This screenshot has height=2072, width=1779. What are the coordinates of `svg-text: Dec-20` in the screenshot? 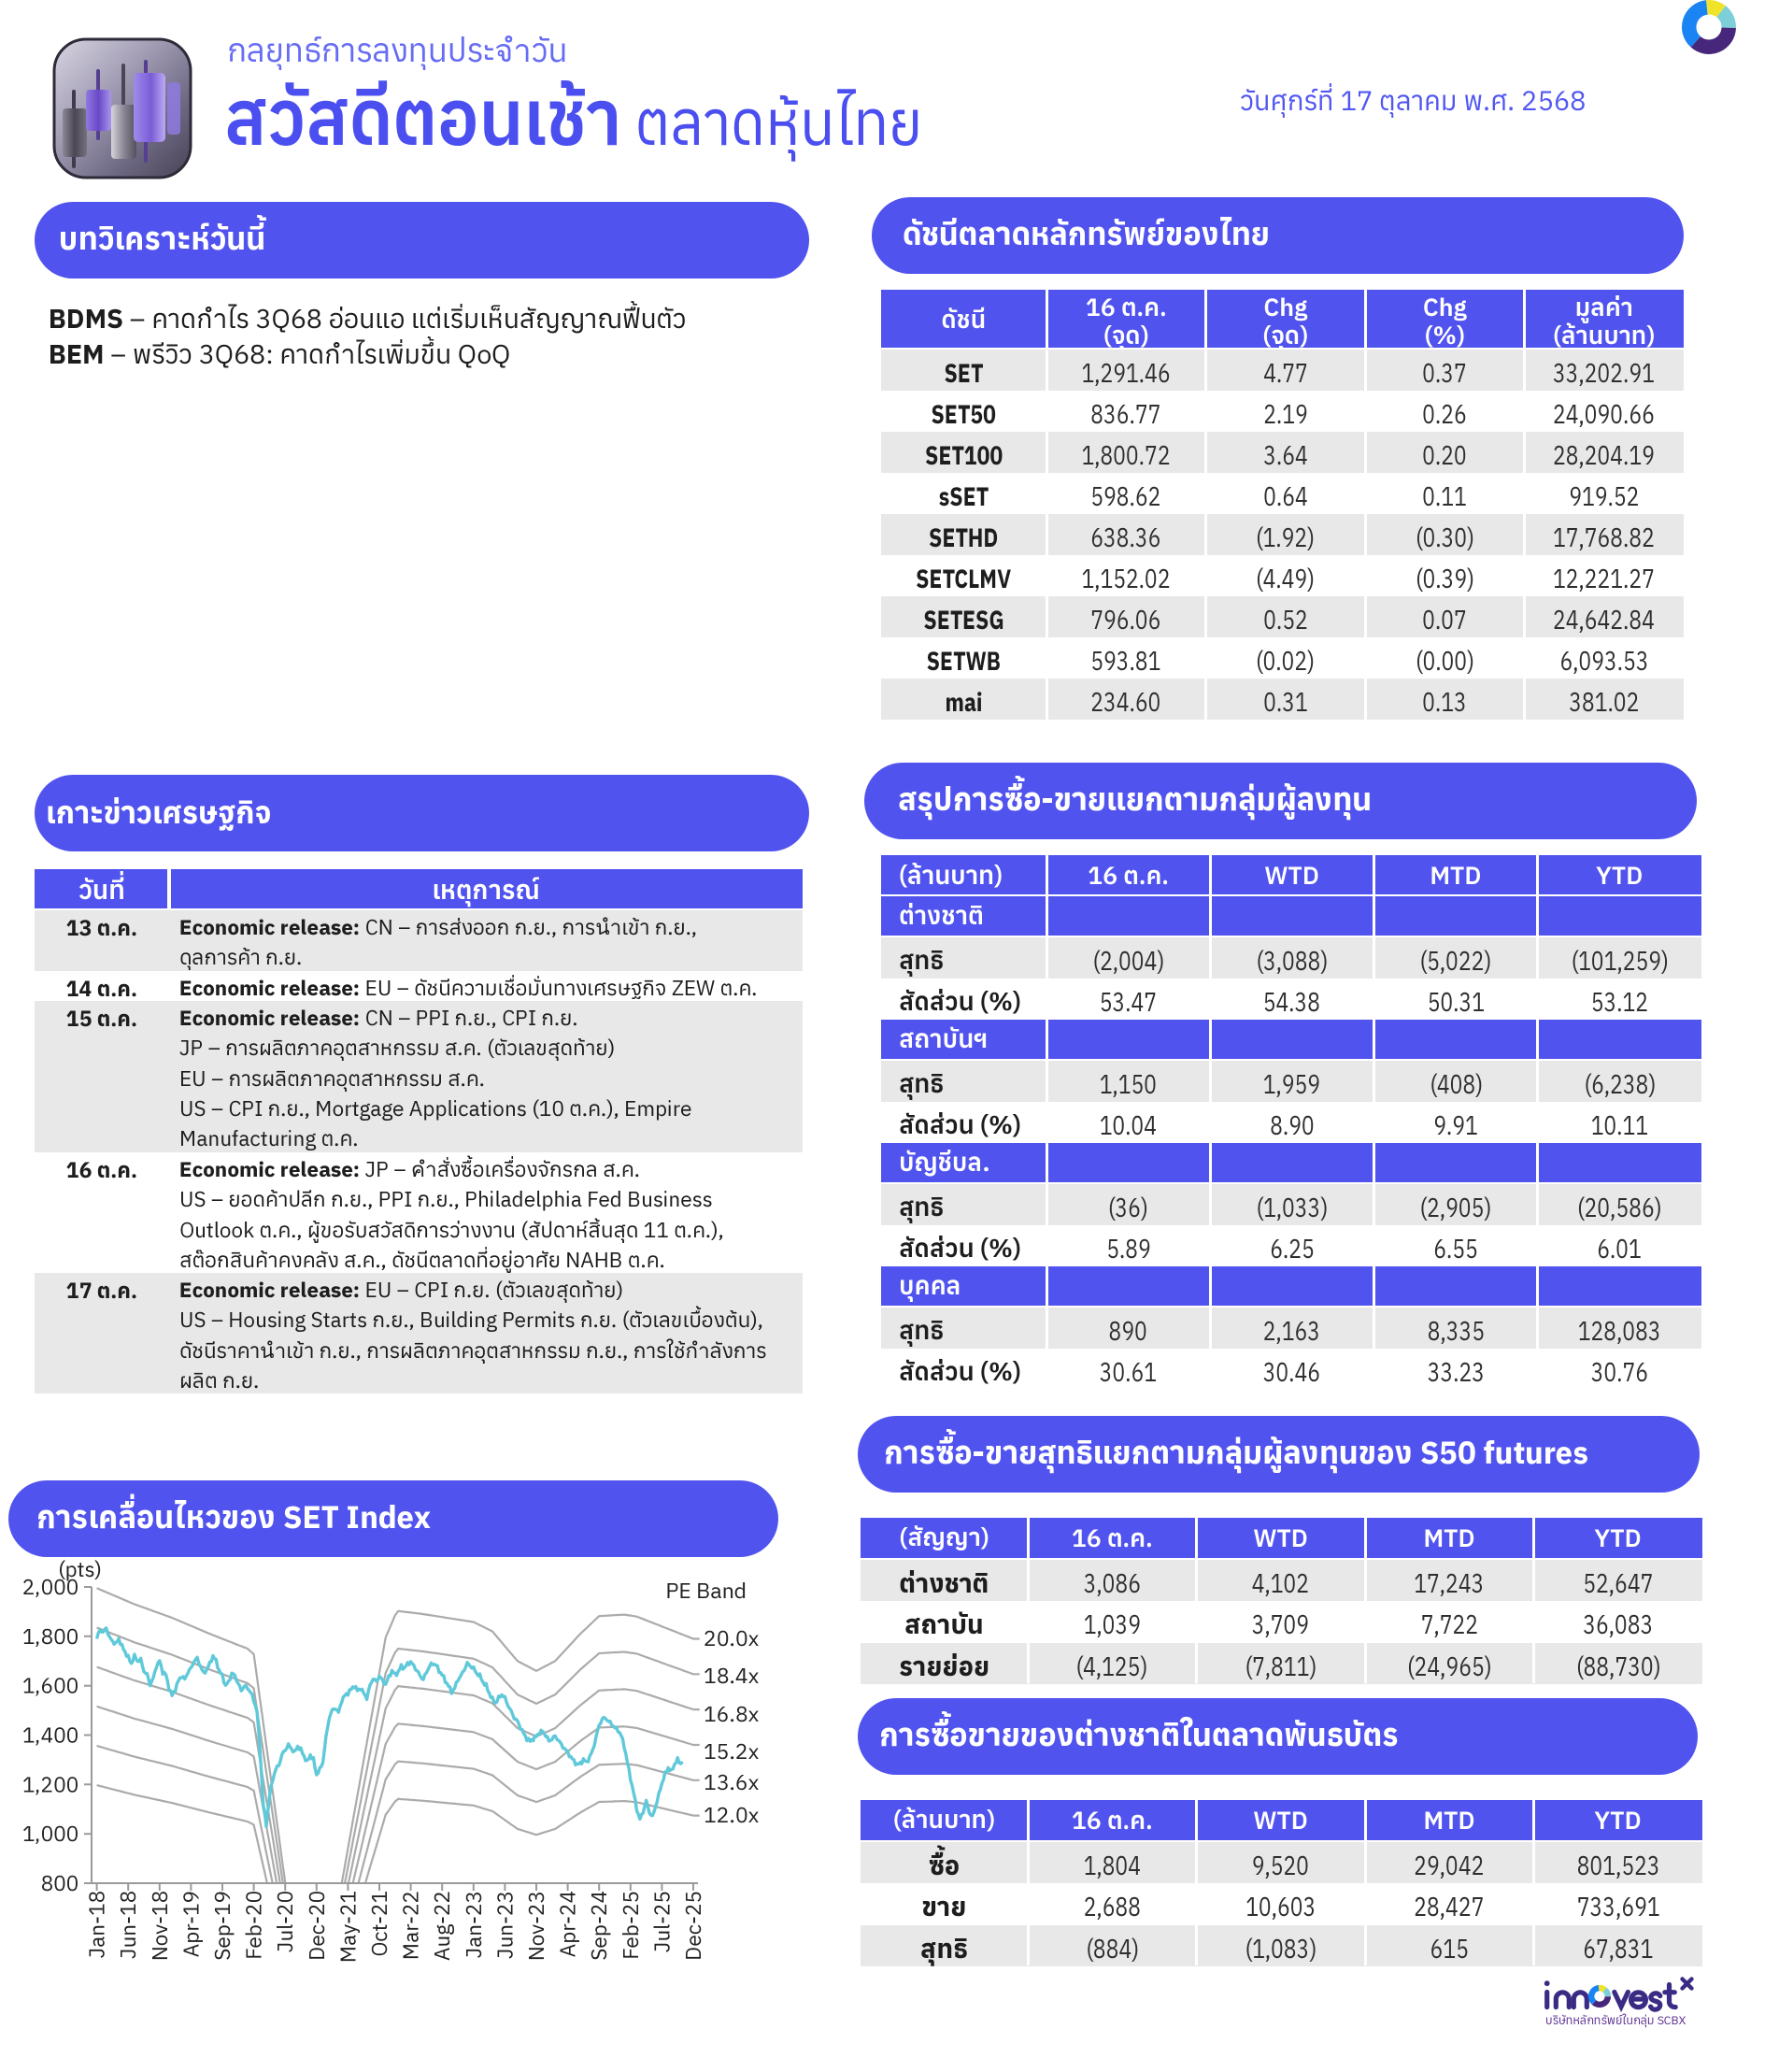 It's located at (318, 1926).